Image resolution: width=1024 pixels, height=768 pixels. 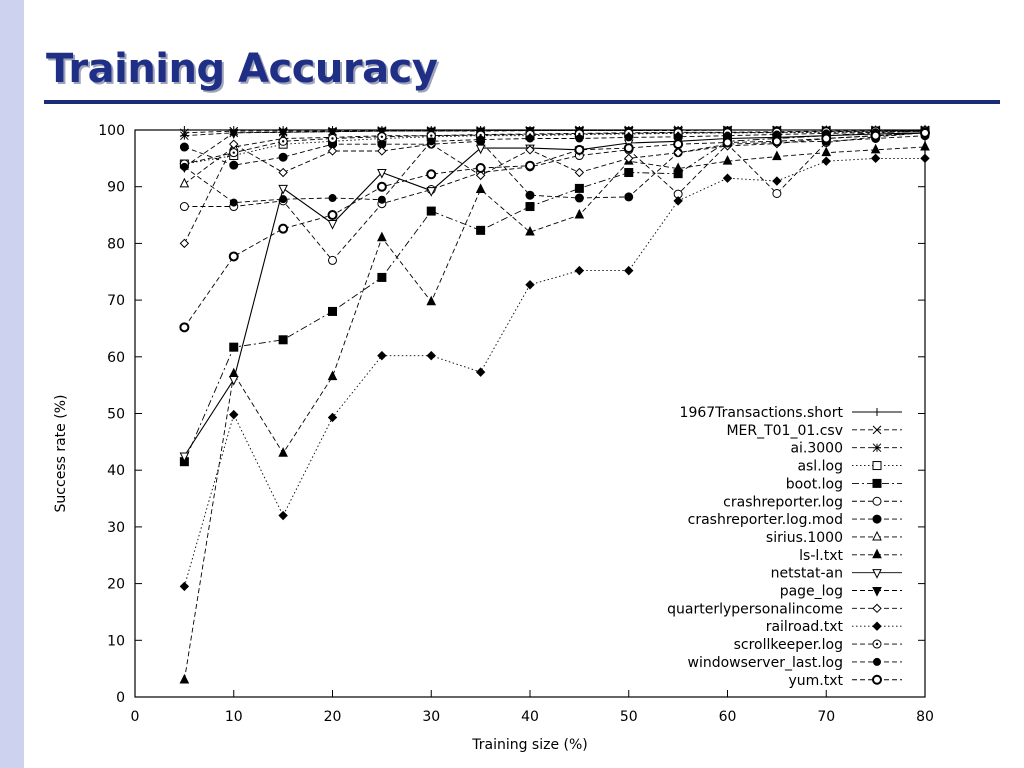 I want to click on legend-item: netstat-an, so click(x=836, y=574).